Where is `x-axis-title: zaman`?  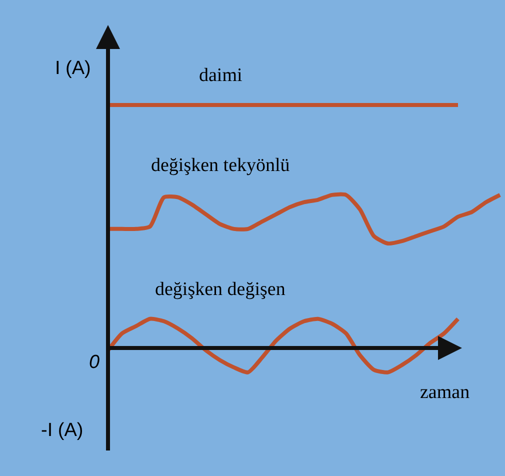
x-axis-title: zaman is located at coordinates (445, 392).